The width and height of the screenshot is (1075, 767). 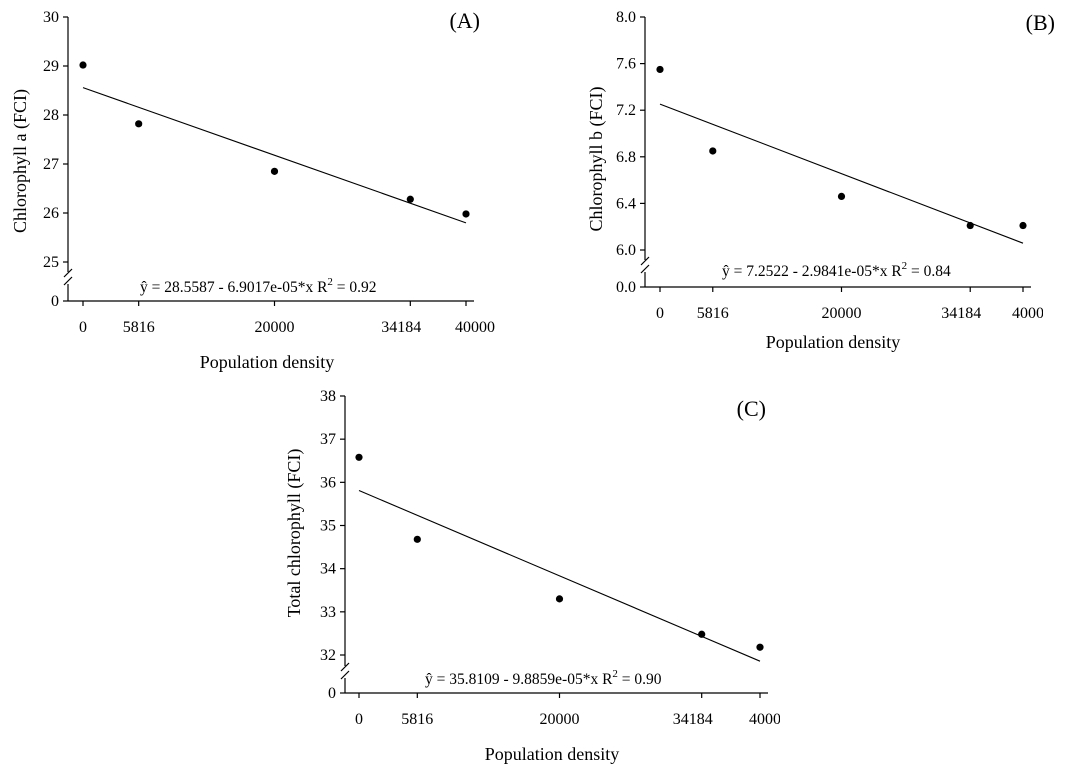 What do you see at coordinates (626, 250) in the screenshot?
I see `y-tick-label: 6.0` at bounding box center [626, 250].